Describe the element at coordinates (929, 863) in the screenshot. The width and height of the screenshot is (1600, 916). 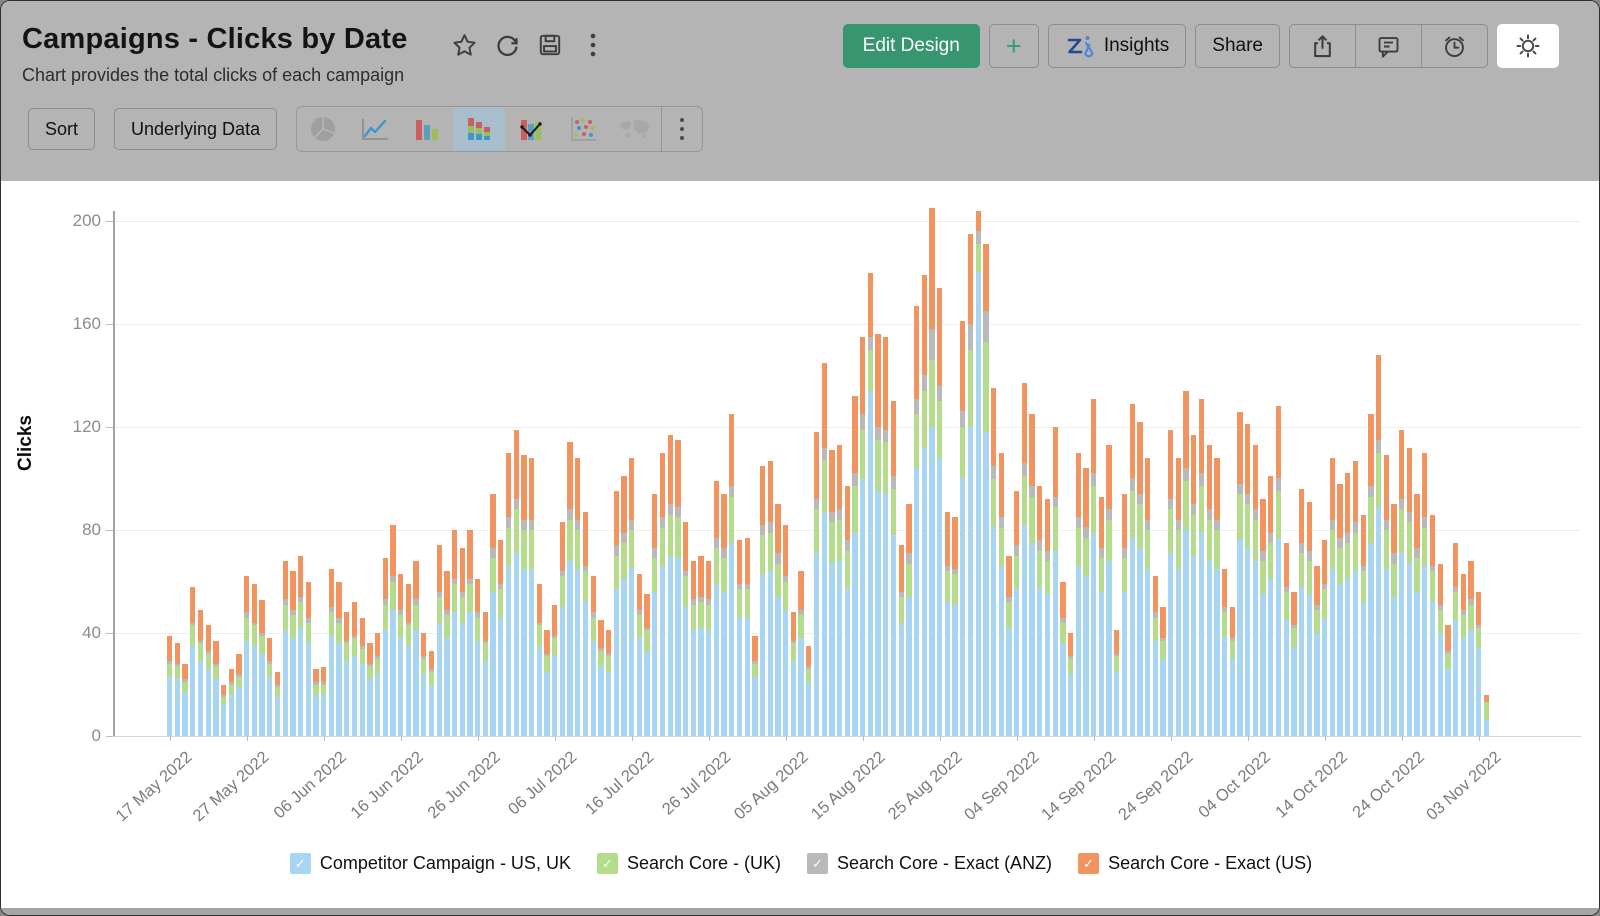
I see `legend-item: ✓ Search Core - Exact (ANZ)` at that location.